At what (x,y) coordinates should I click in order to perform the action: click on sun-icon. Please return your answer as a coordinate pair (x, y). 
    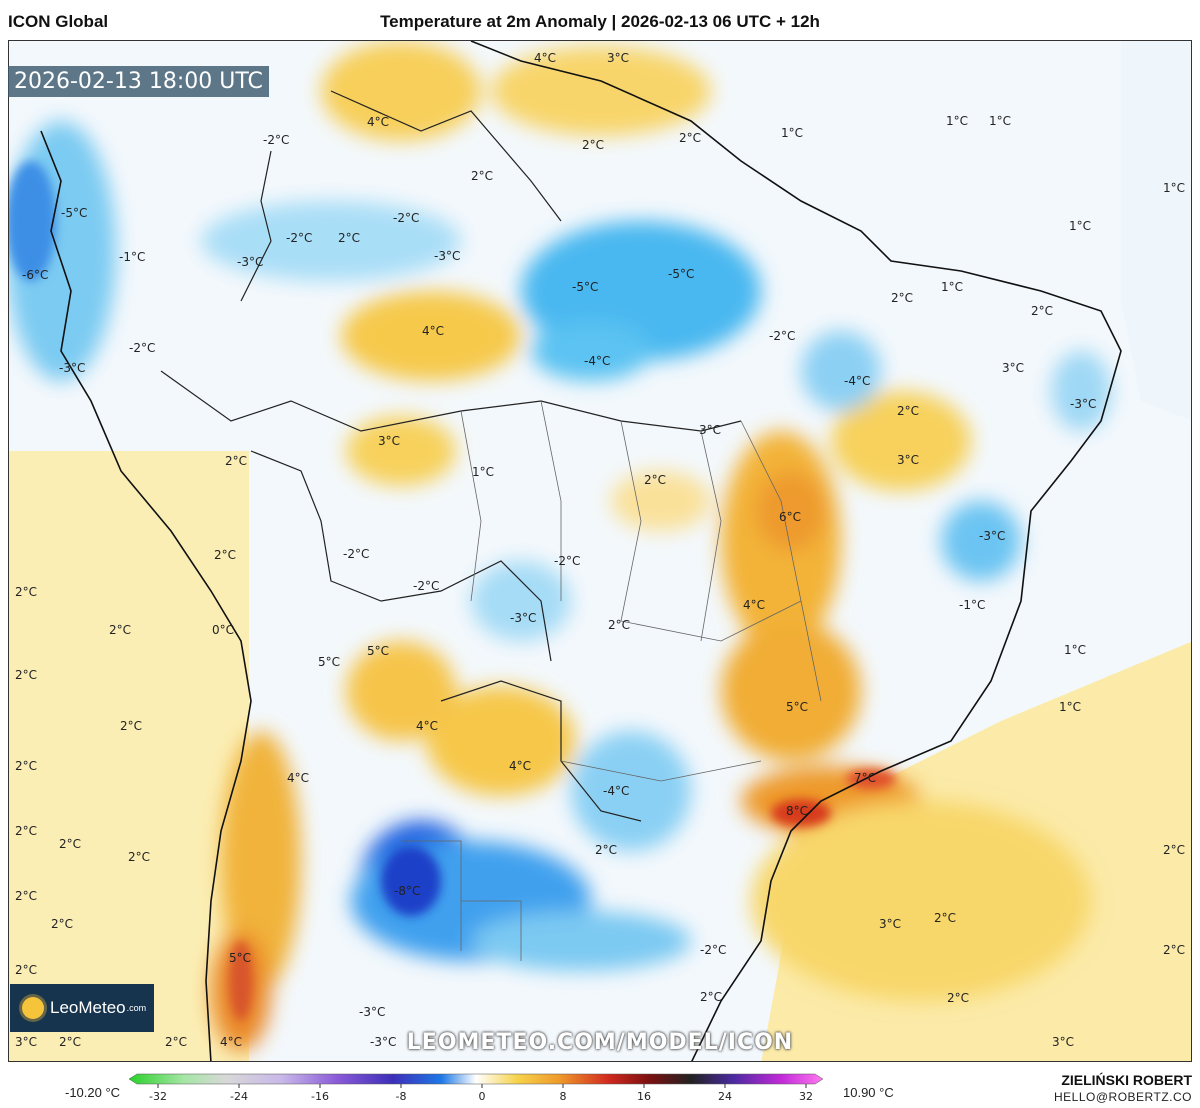
    Looking at the image, I should click on (33, 1008).